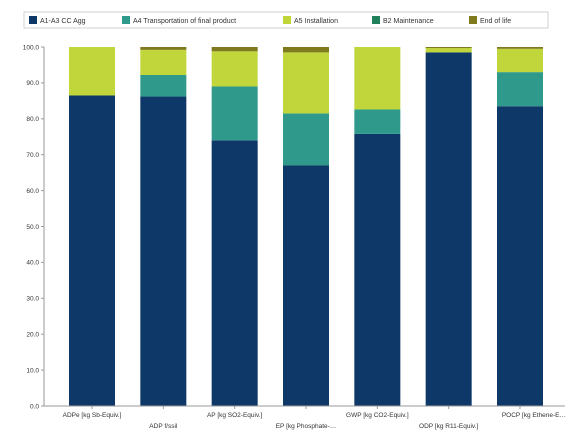 The height and width of the screenshot is (436, 569). What do you see at coordinates (377, 415) in the screenshot?
I see `x-category-label-5: GWP [kg CO2-Equiv.]` at bounding box center [377, 415].